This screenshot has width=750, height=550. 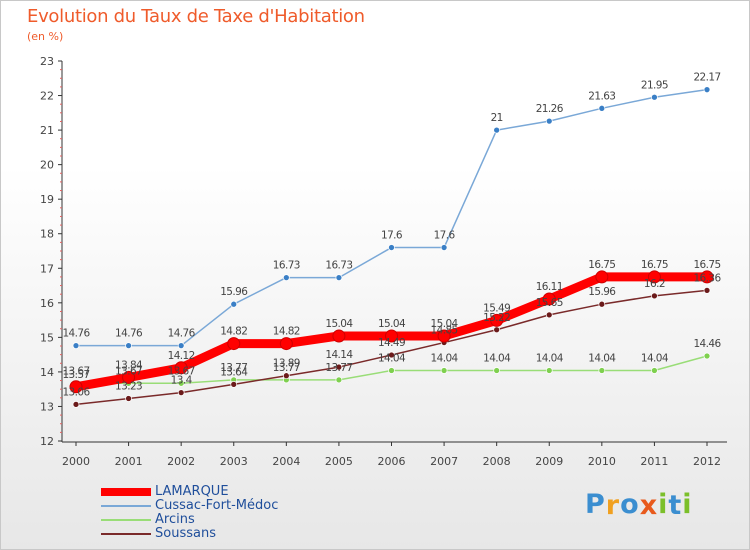 I want to click on data-label: 13.64, so click(x=234, y=372).